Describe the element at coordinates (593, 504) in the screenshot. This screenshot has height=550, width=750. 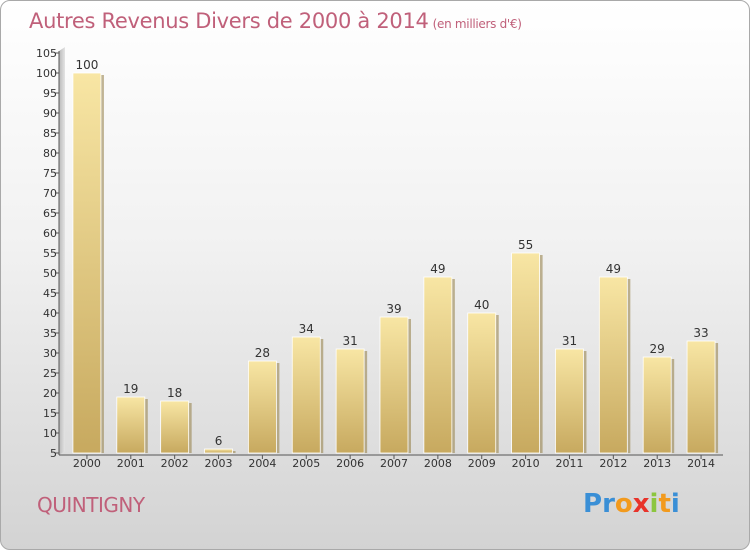
I see `logo-letter: P` at that location.